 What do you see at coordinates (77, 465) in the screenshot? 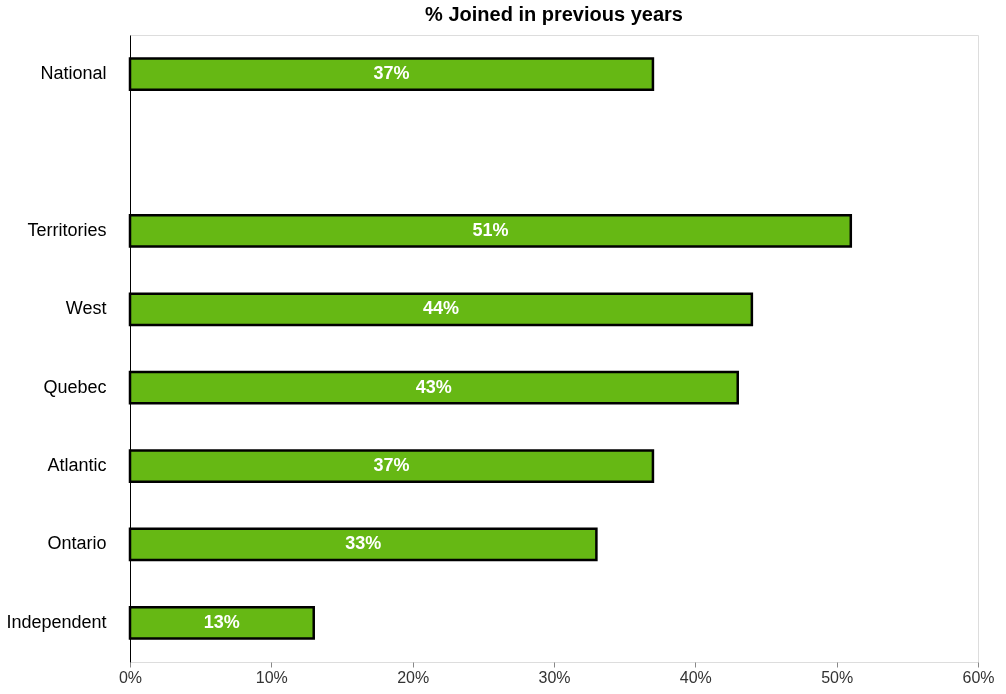
I see `y-tick-label: Atlantic` at bounding box center [77, 465].